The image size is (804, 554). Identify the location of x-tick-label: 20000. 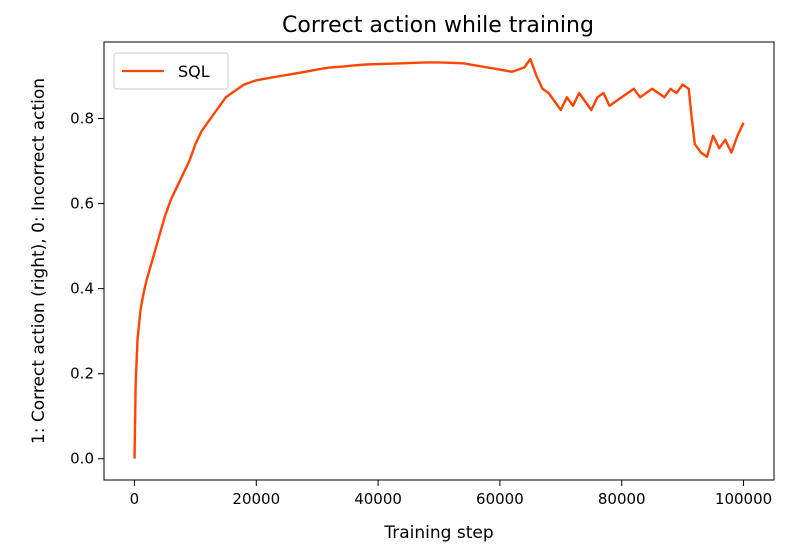
(256, 499).